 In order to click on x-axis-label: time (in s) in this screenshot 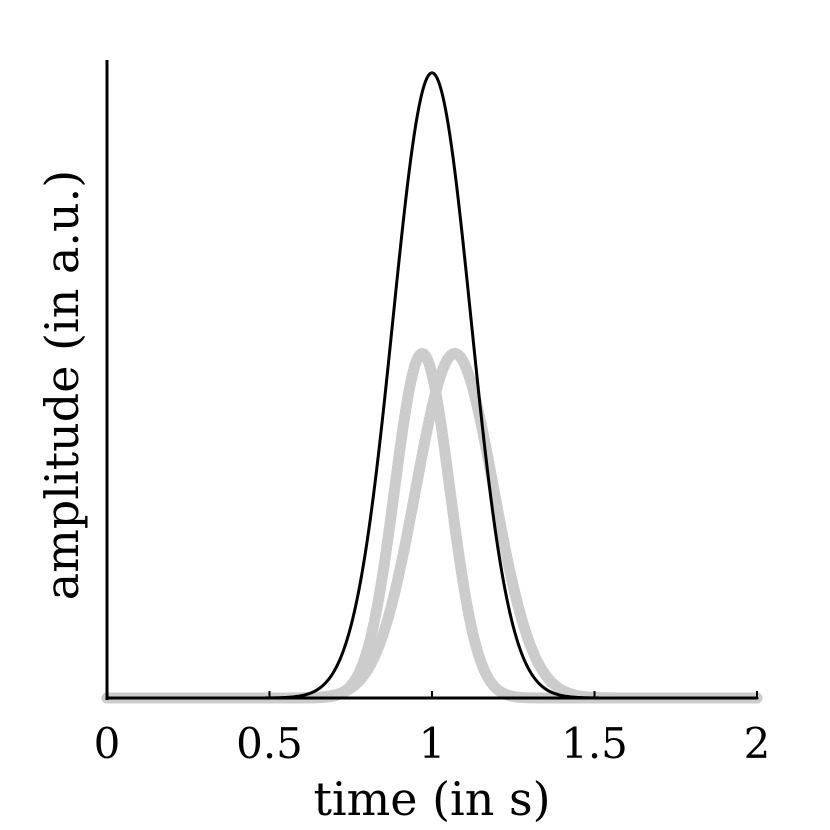, I will do `click(431, 799)`.